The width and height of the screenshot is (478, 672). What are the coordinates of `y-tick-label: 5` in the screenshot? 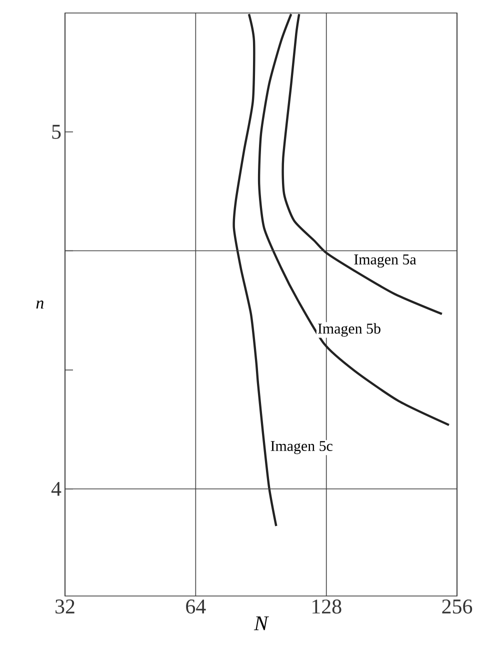 It's located at (56, 131).